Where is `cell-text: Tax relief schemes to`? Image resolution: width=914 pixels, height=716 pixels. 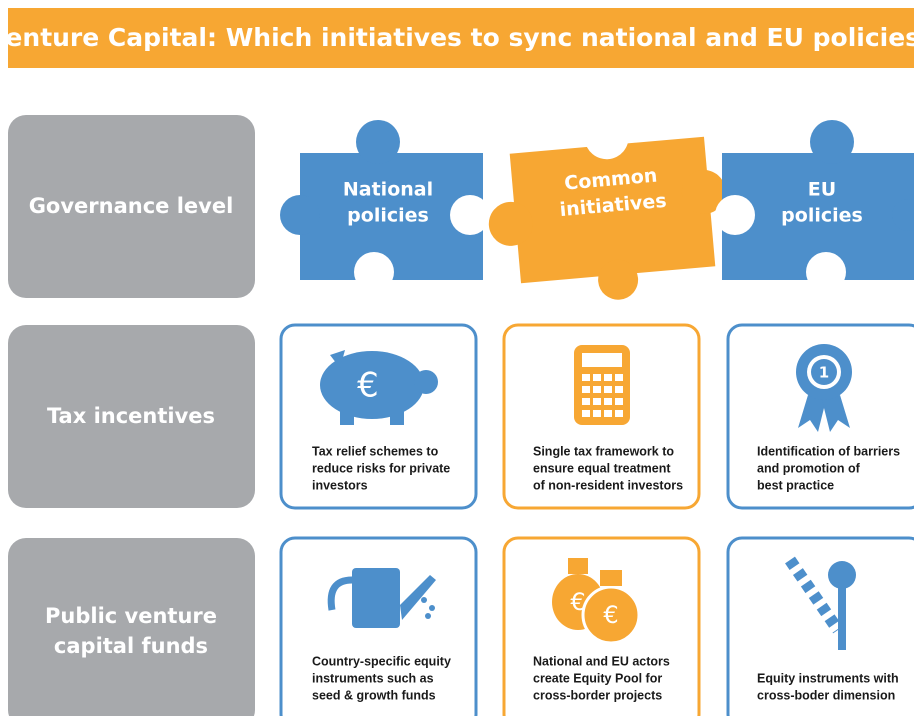 cell-text: Tax relief schemes to is located at coordinates (375, 451).